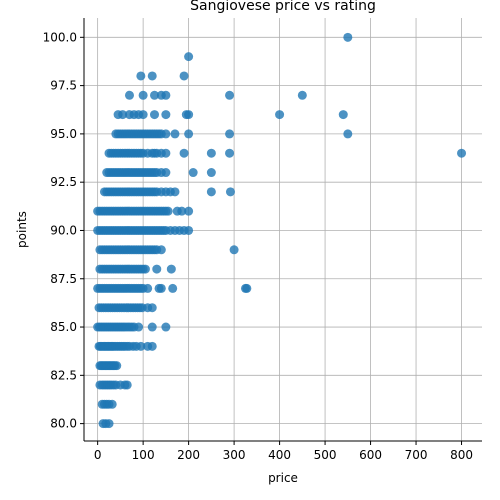 This screenshot has width=500, height=500. I want to click on x-ticks: 0 100 200 300 400 500 600 700 800, so click(283, 451).